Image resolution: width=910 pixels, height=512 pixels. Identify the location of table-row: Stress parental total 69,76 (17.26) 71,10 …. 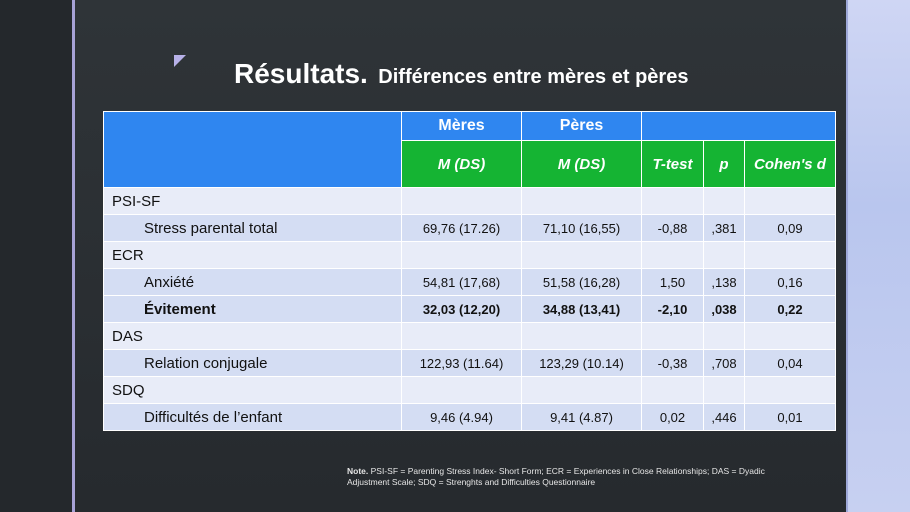
(470, 228).